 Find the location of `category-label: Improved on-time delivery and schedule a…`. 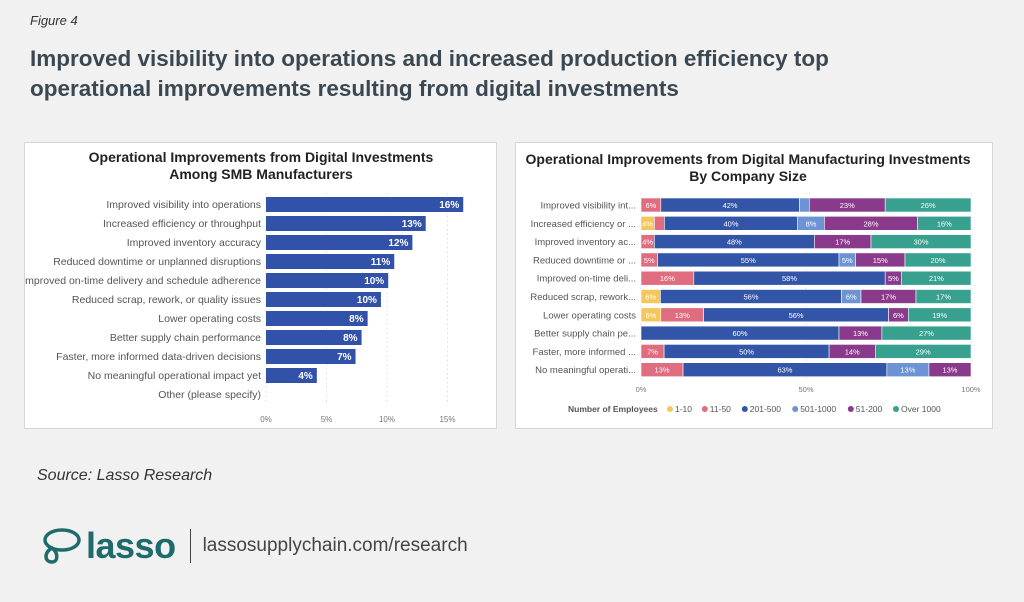

category-label: Improved on-time delivery and schedule a… is located at coordinates (143, 281).